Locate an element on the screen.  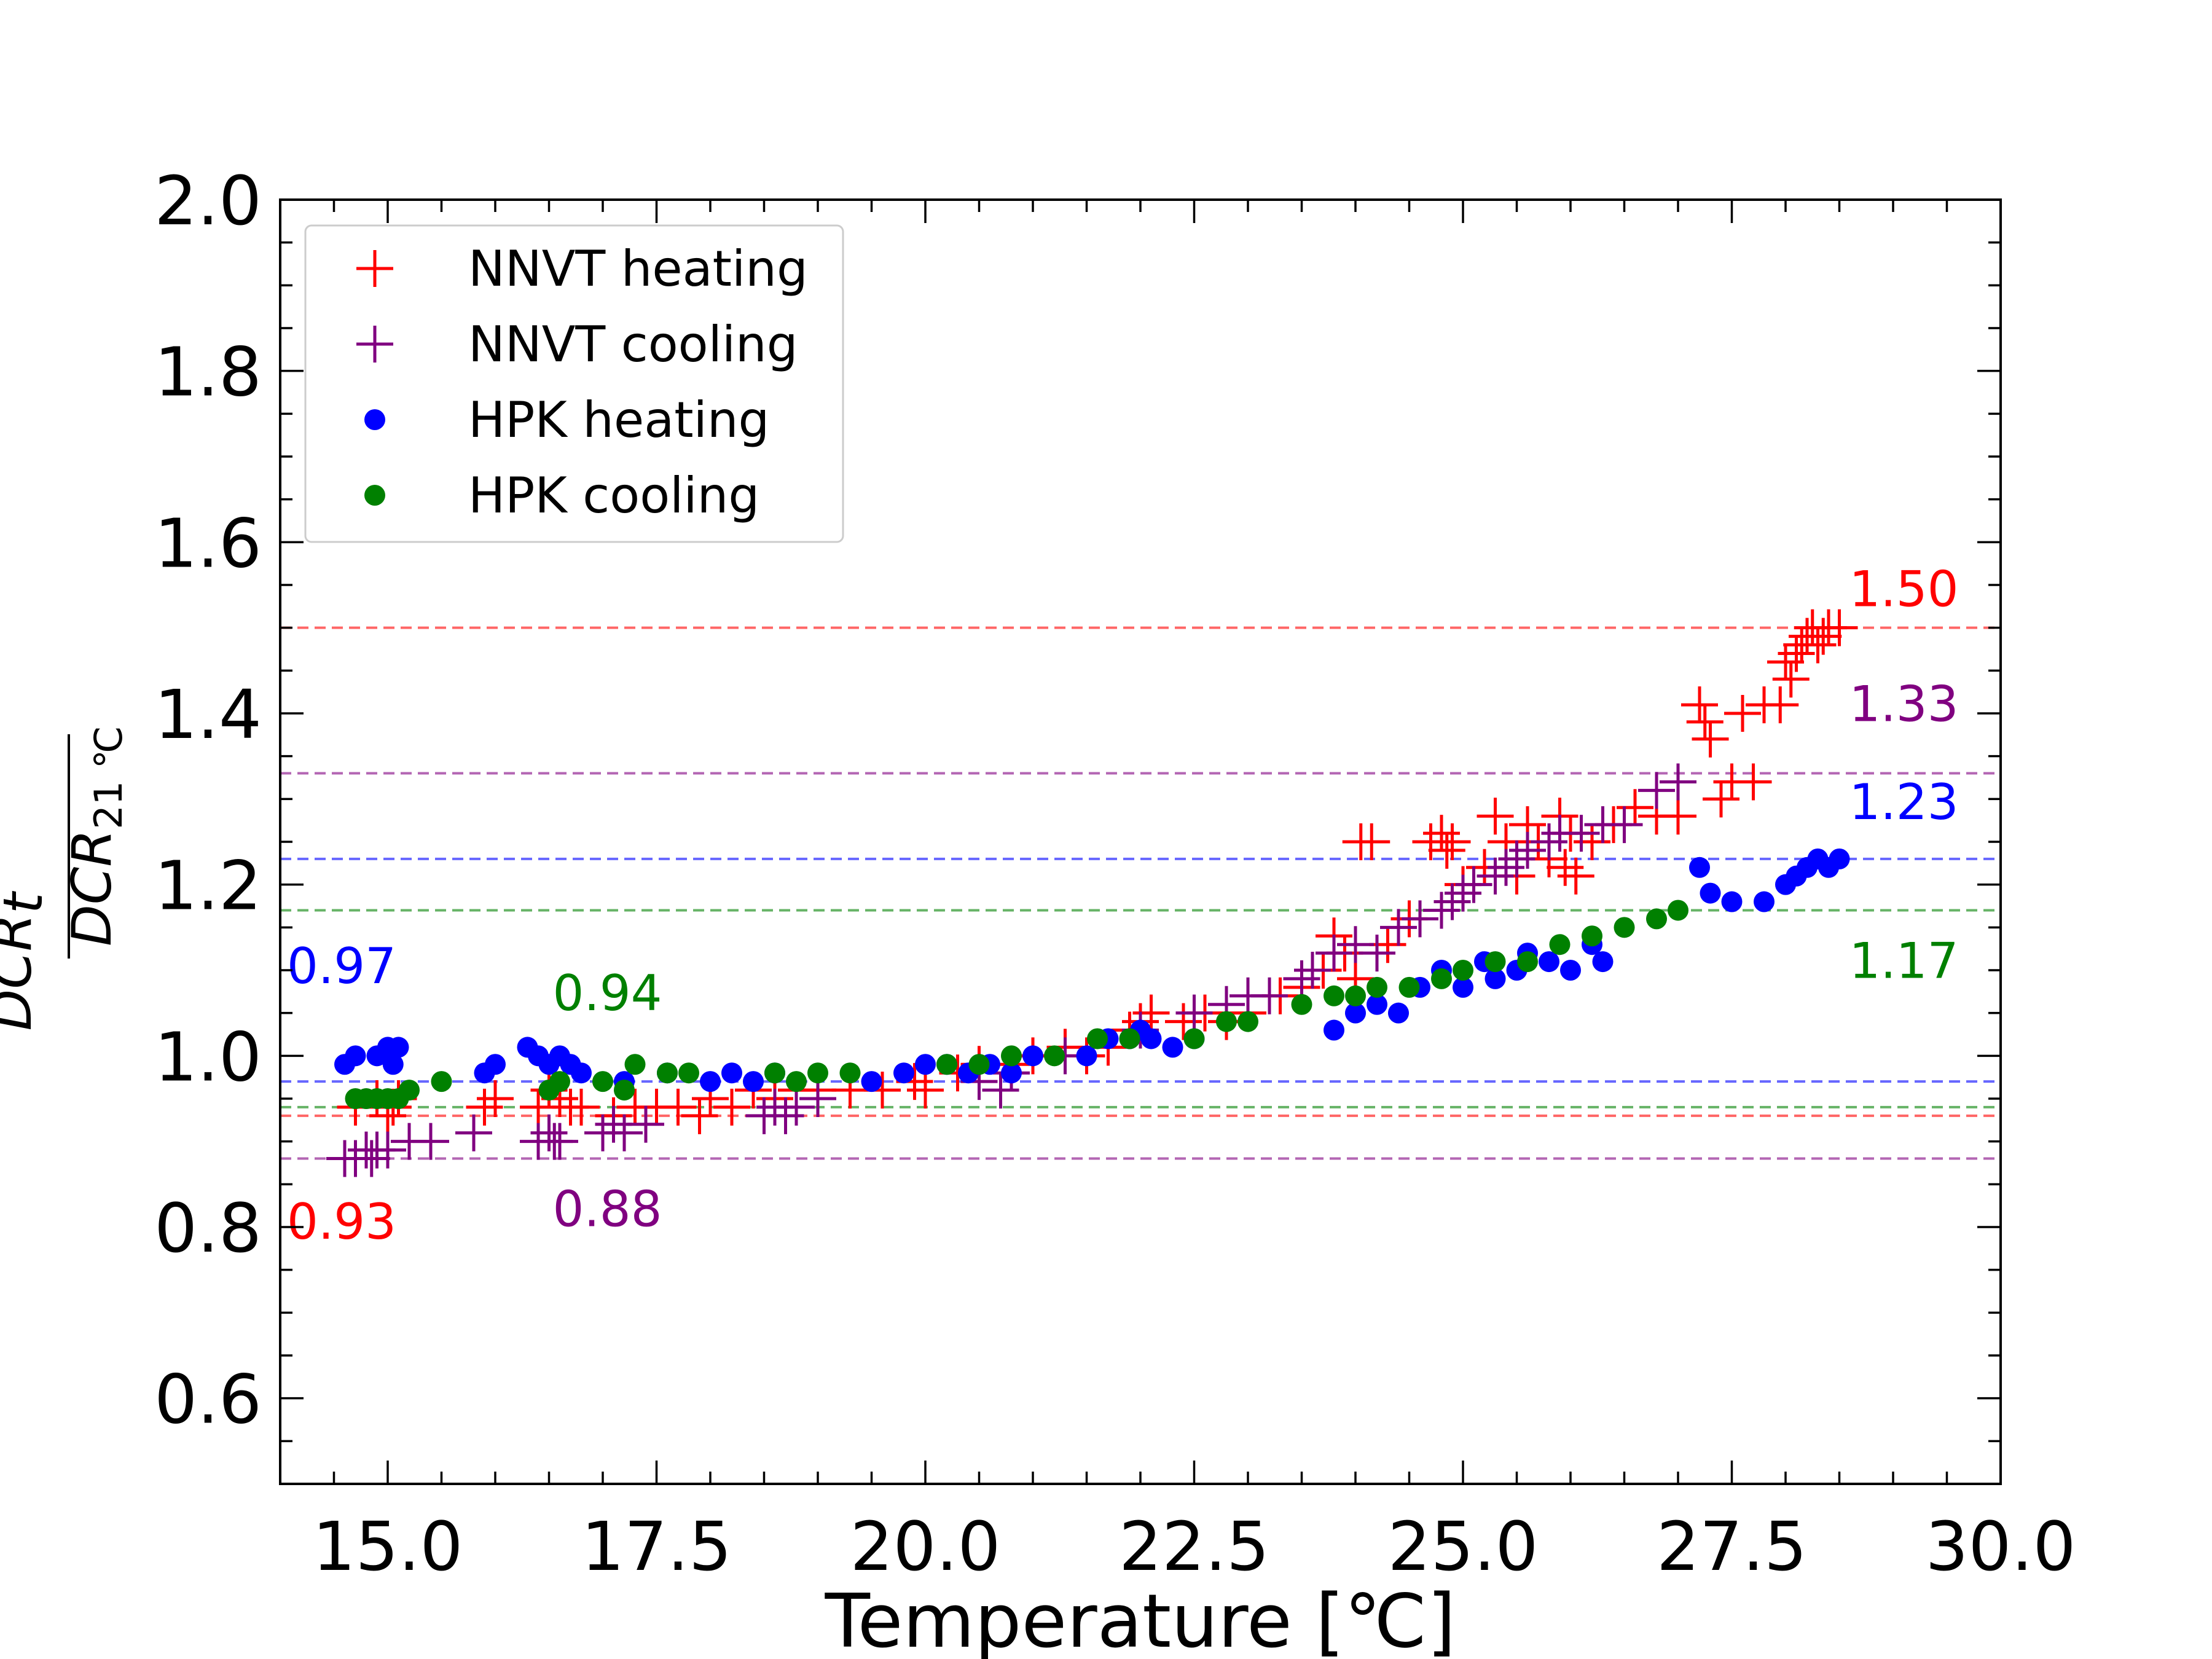
x-tick-label: 22.5 is located at coordinates (1194, 1546).